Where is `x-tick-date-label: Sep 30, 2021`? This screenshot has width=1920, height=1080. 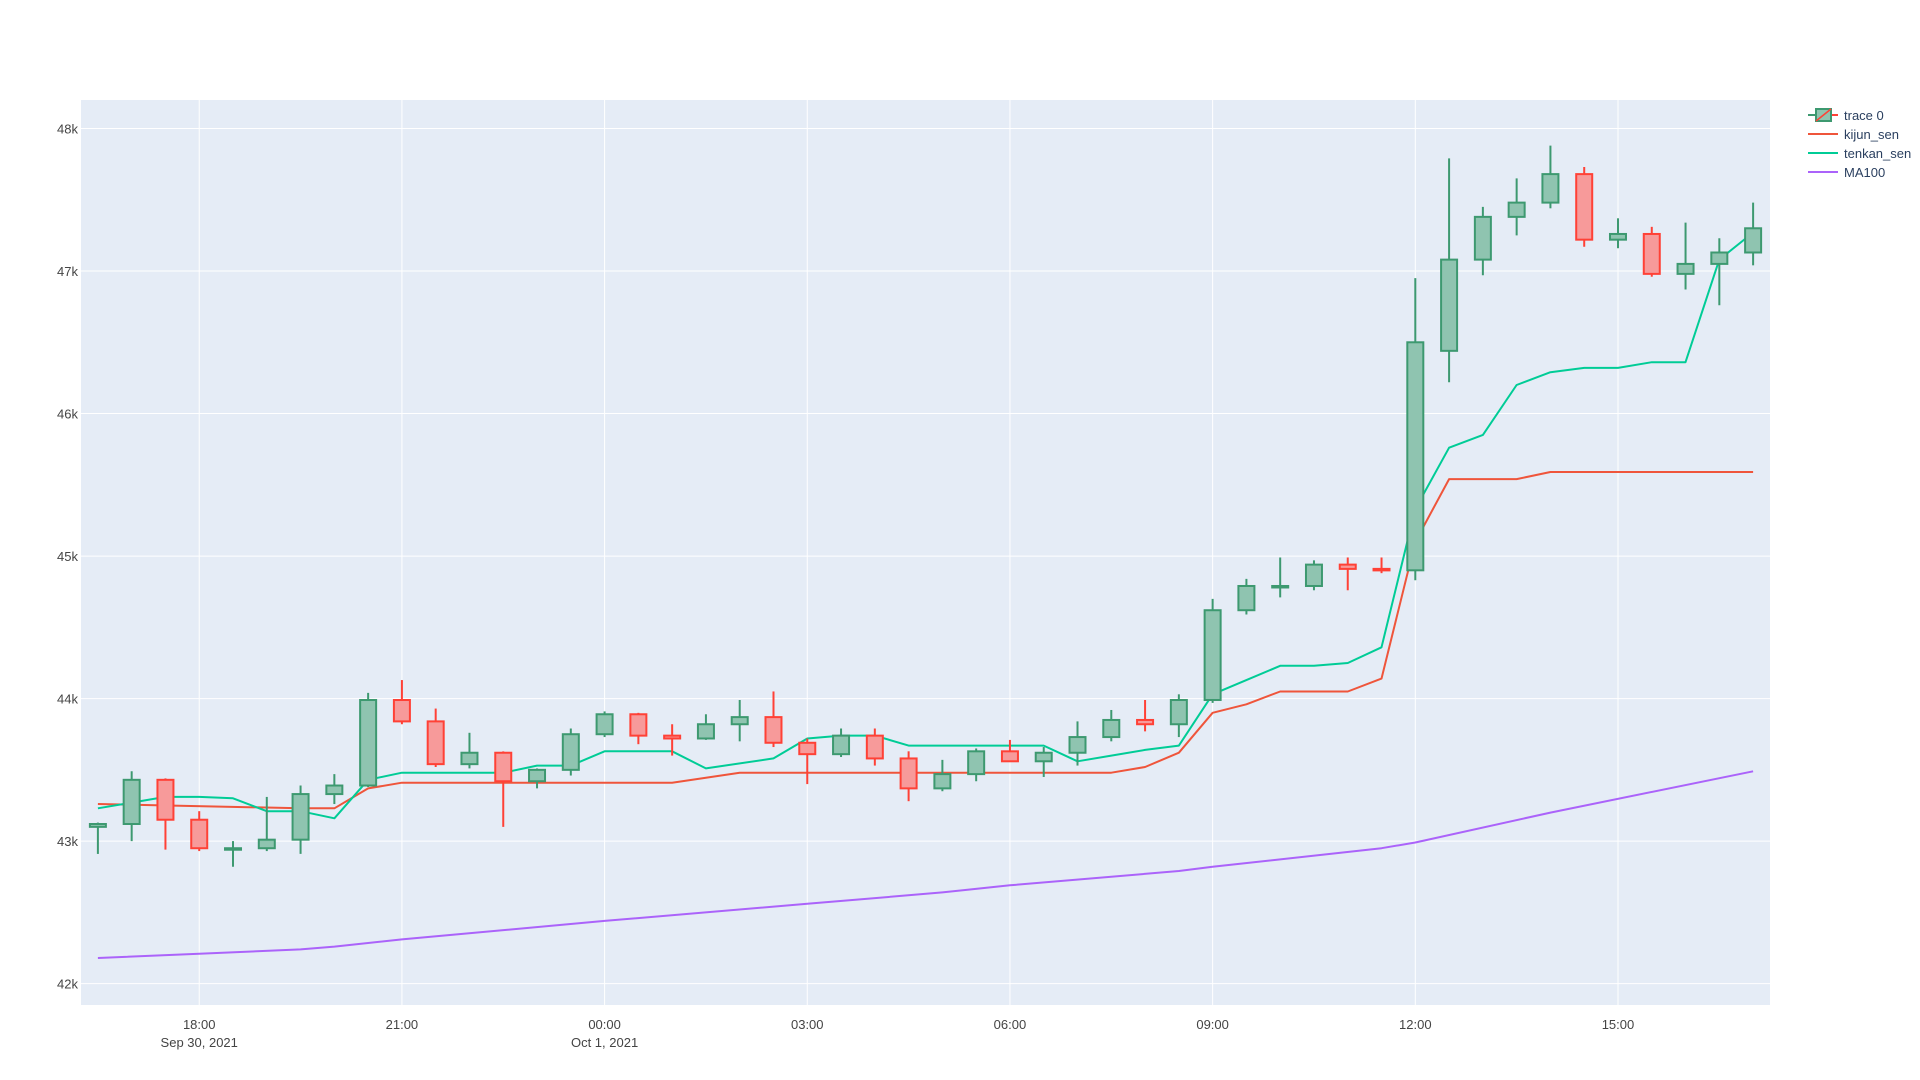
x-tick-date-label: Sep 30, 2021 is located at coordinates (199, 1042).